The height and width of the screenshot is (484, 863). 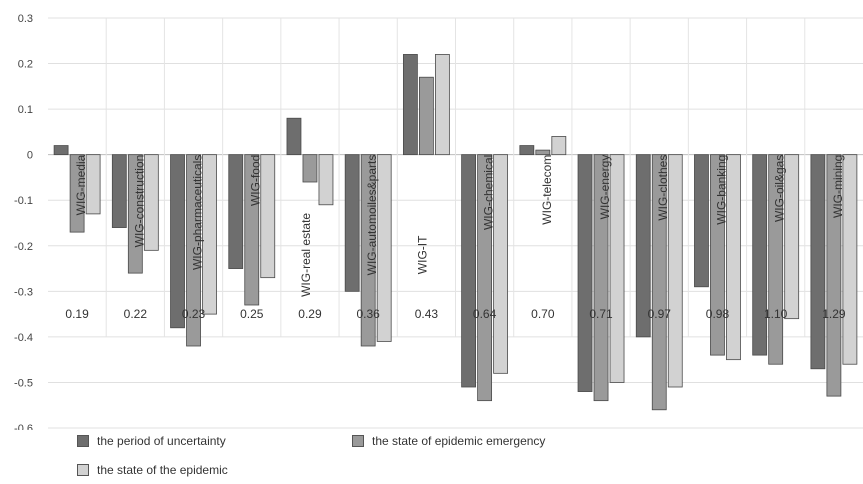 What do you see at coordinates (162, 470) in the screenshot?
I see `legend-label: the state of the epidemic` at bounding box center [162, 470].